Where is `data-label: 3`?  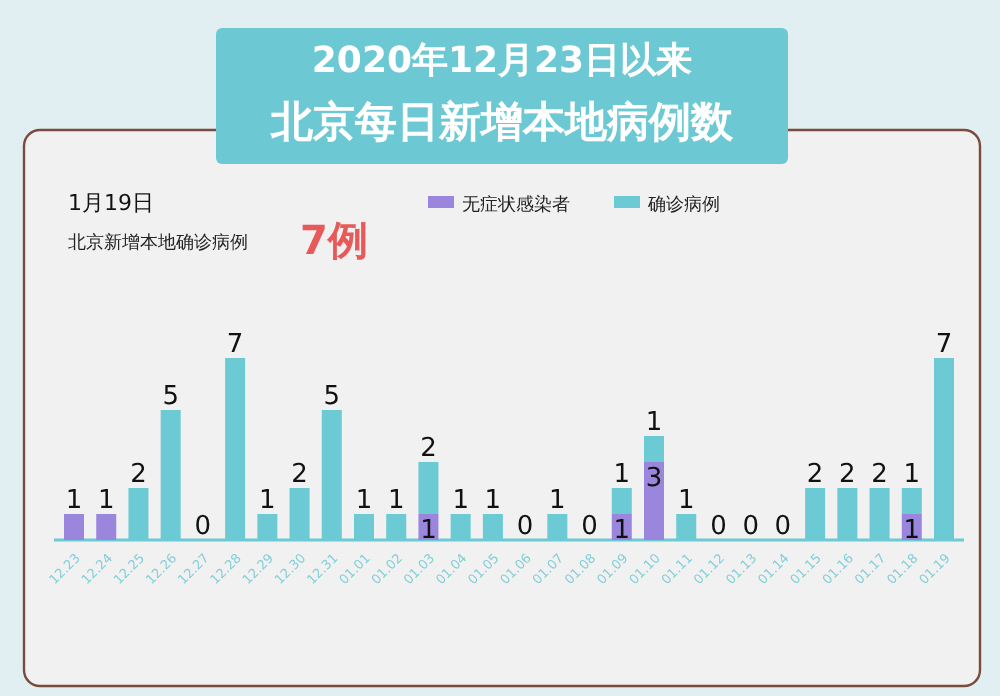
data-label: 3 is located at coordinates (654, 479).